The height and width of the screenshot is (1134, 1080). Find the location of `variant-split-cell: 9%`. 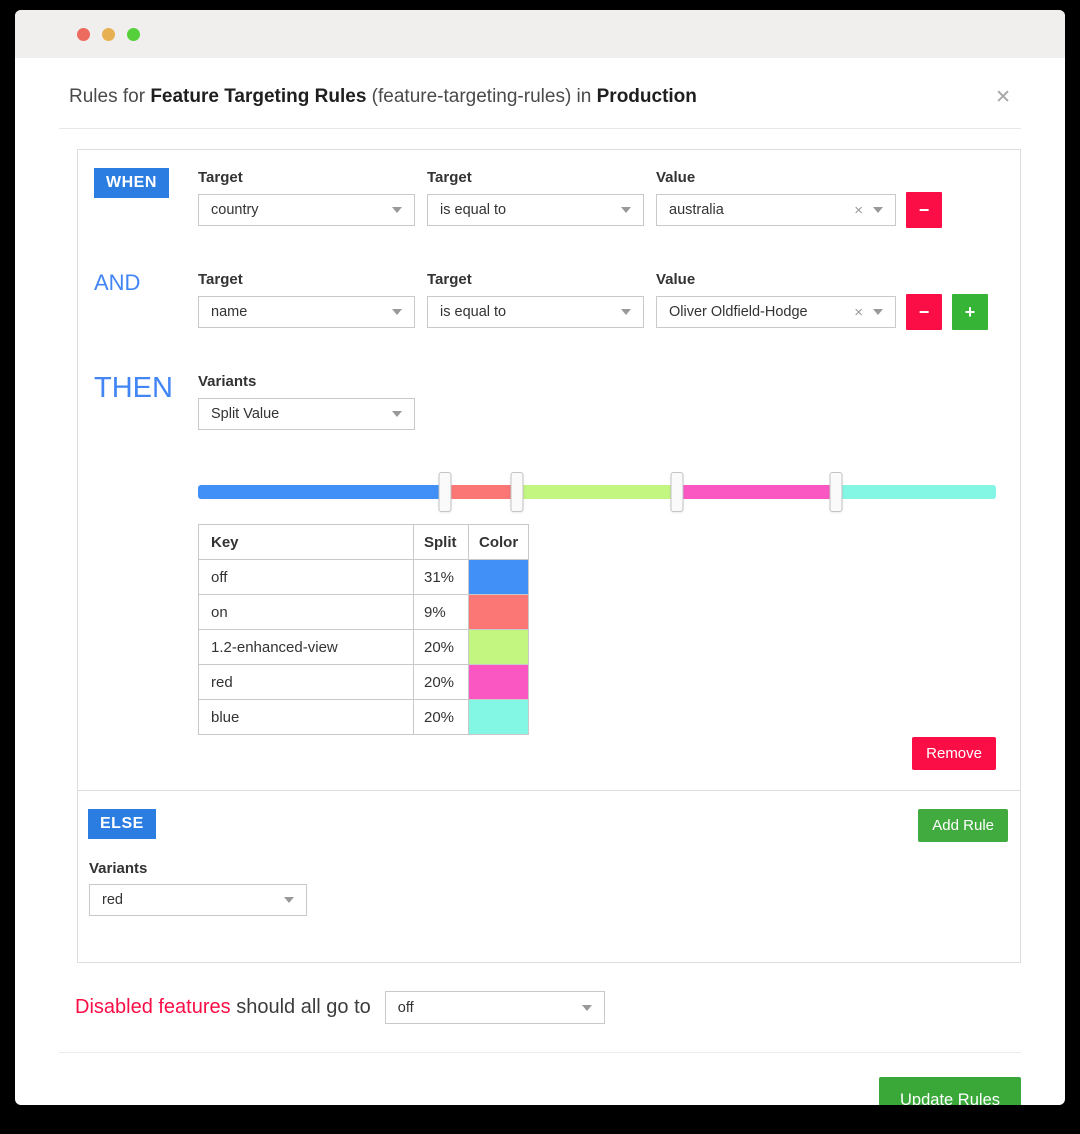

variant-split-cell: 9% is located at coordinates (441, 612).